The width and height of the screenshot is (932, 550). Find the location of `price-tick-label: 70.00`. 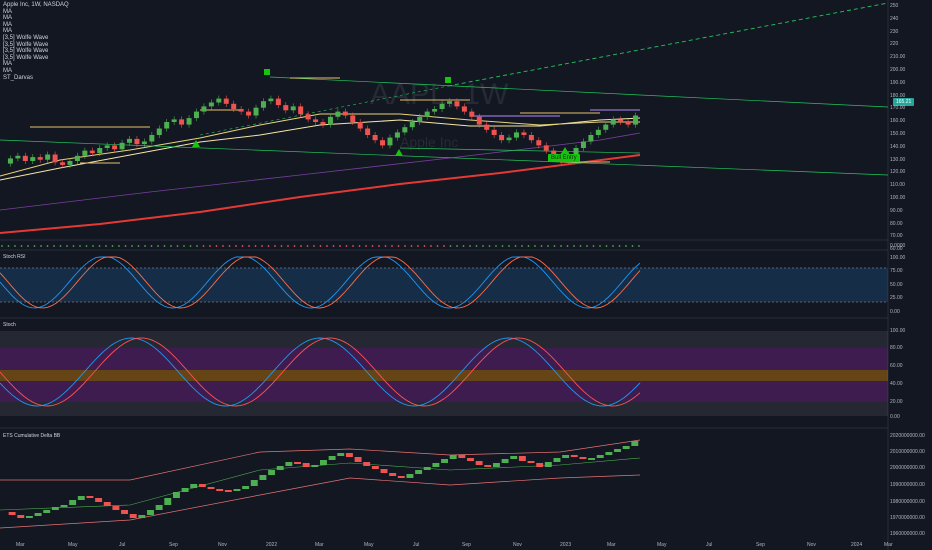

price-tick-label: 70.00 is located at coordinates (896, 236).